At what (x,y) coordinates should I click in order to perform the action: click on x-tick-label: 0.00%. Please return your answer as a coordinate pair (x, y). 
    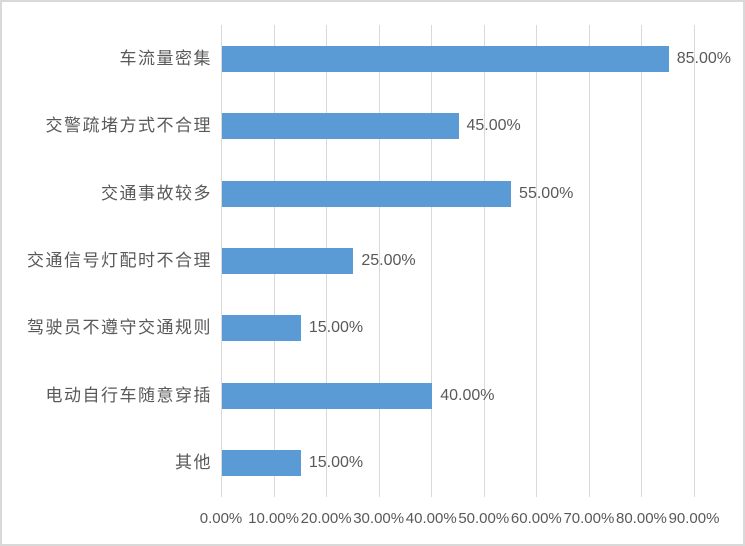
    Looking at the image, I should click on (221, 518).